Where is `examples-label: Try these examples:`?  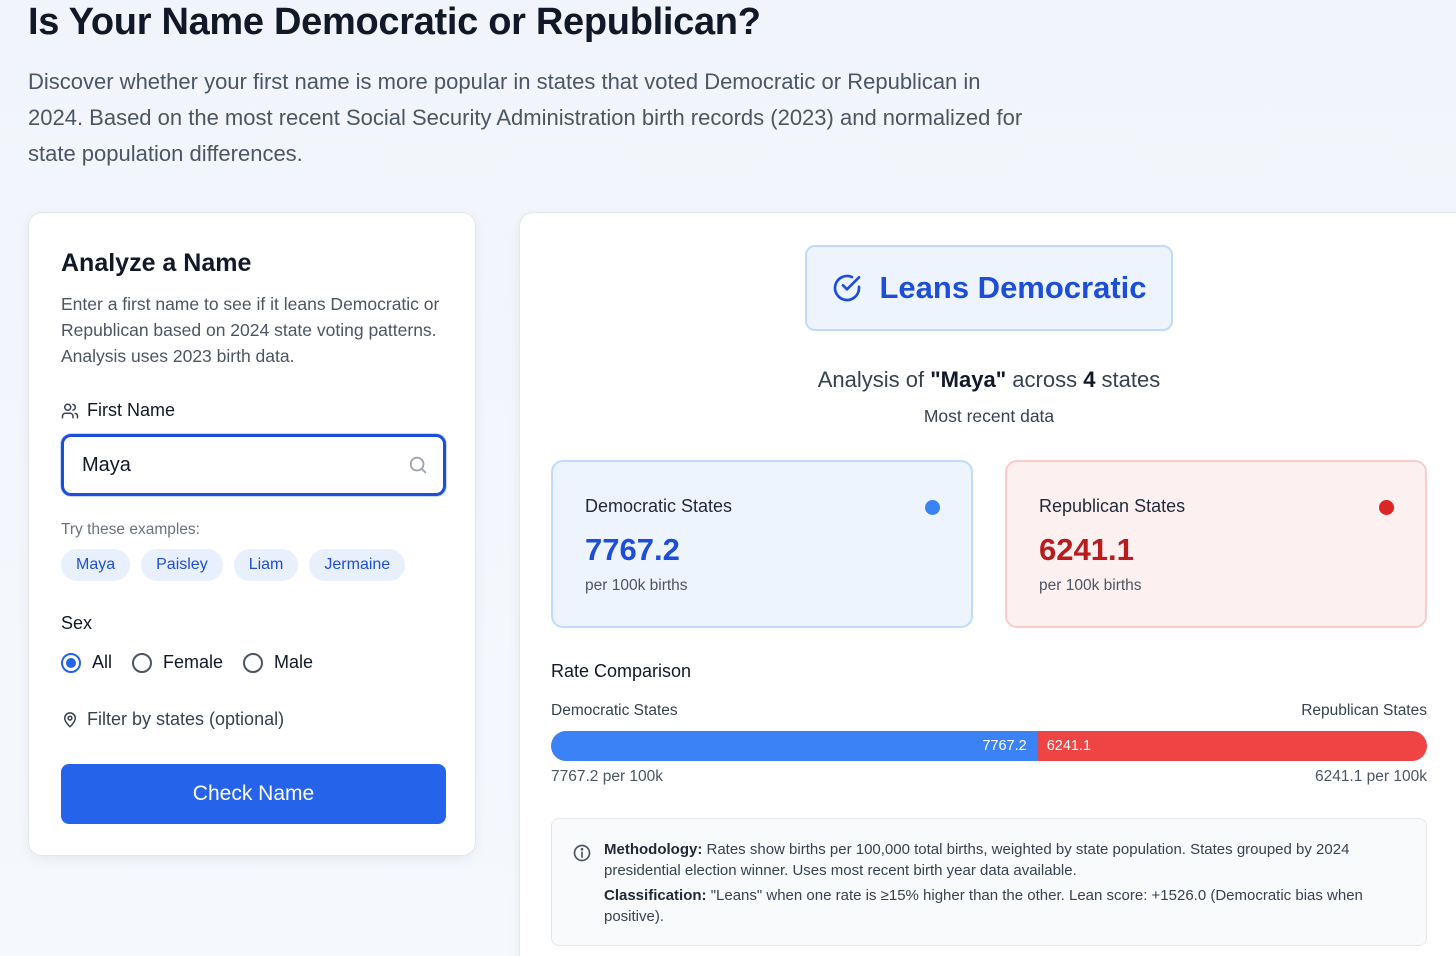 examples-label: Try these examples: is located at coordinates (130, 529).